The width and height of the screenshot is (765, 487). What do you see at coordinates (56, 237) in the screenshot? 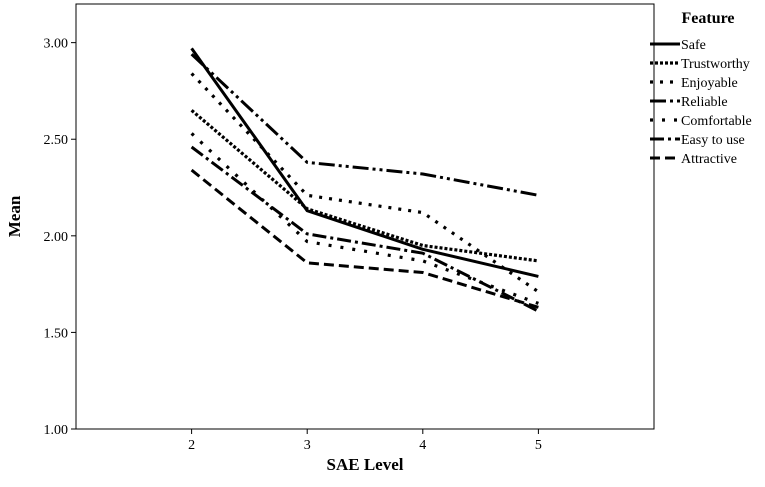
I see `y-tick-label: 2.00` at bounding box center [56, 237].